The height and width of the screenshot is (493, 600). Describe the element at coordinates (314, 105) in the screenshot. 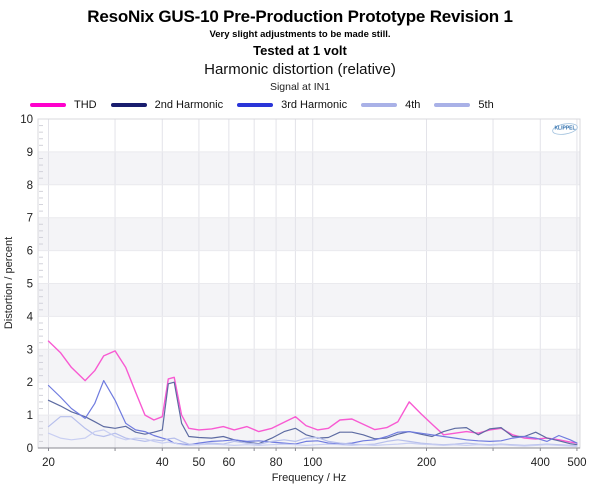

I see `legend-label: 3rd Harmonic` at that location.